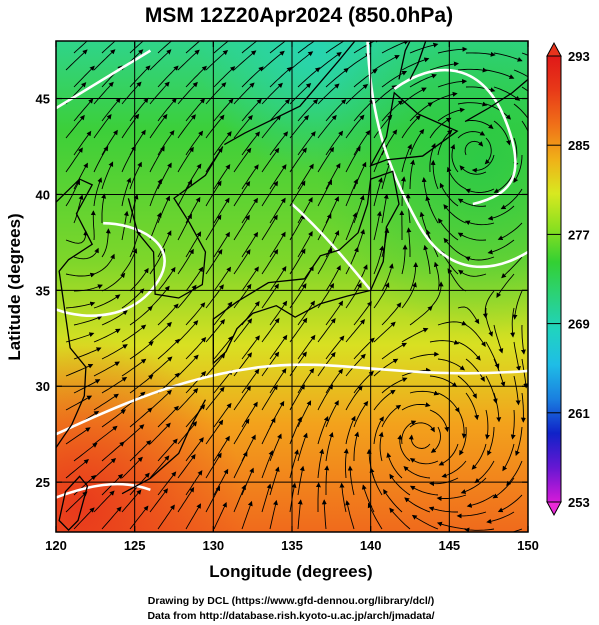 This screenshot has height=625, width=599. Describe the element at coordinates (449, 545) in the screenshot. I see `x-tick-label: 145` at that location.